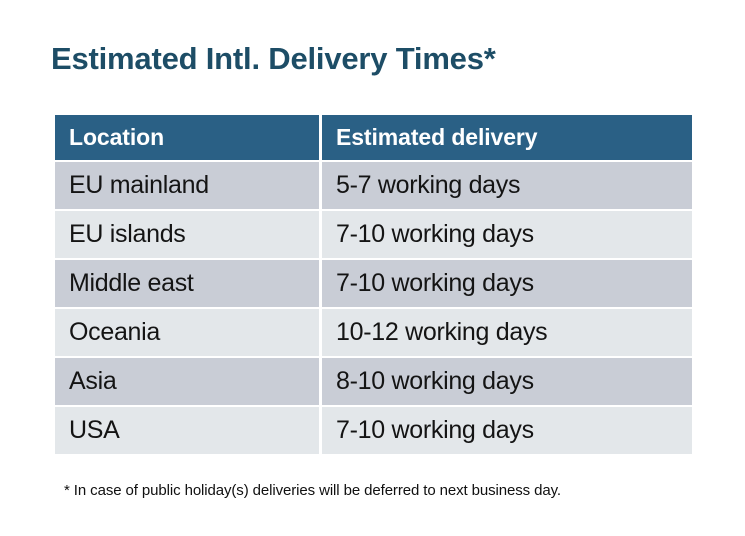  What do you see at coordinates (187, 185) in the screenshot?
I see `cell-location: EU mainland` at bounding box center [187, 185].